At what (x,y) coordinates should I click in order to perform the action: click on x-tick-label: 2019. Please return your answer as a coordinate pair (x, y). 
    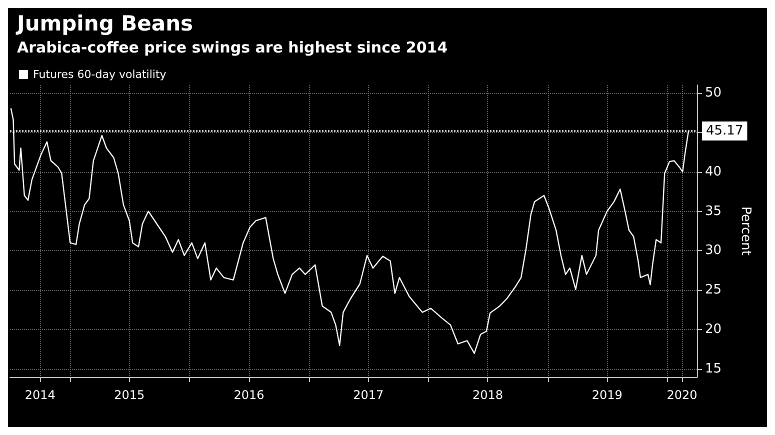
    Looking at the image, I should click on (607, 395).